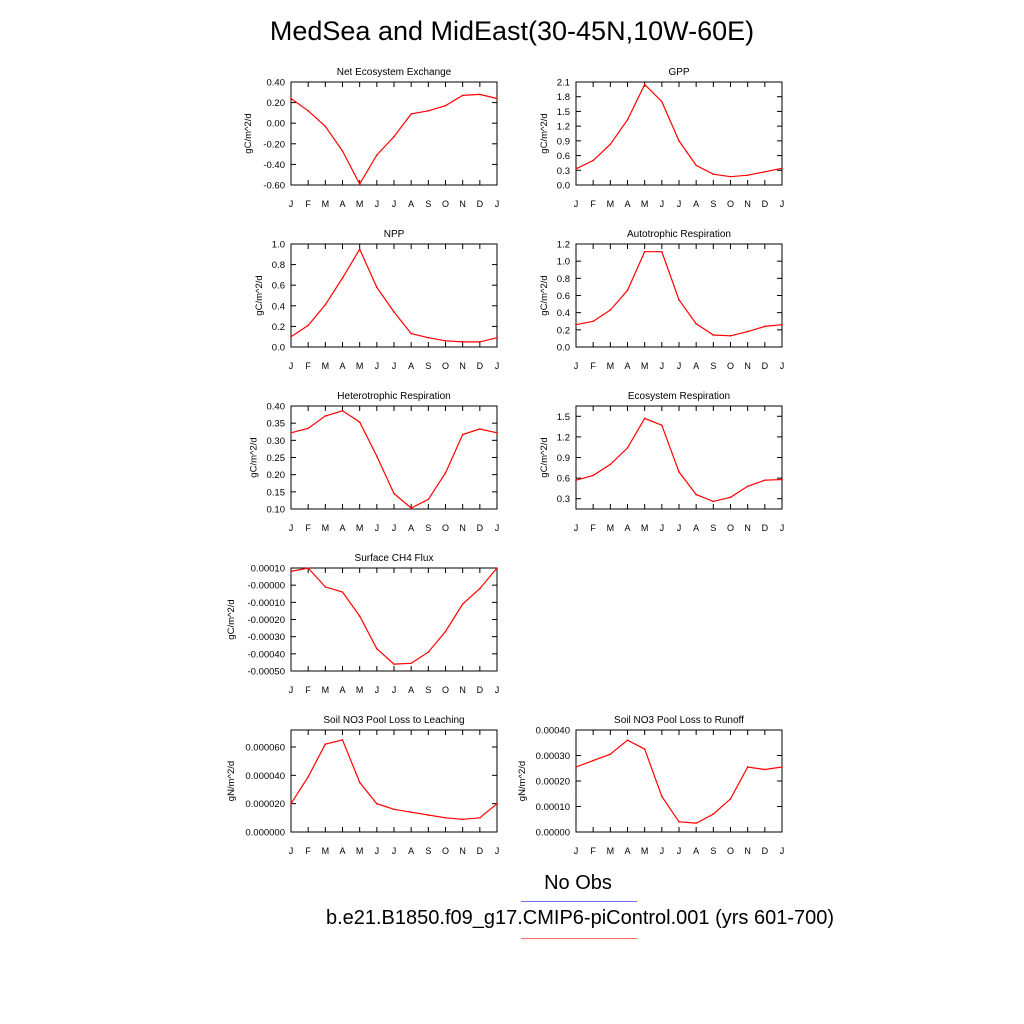 Image resolution: width=1024 pixels, height=1024 pixels. Describe the element at coordinates (522, 781) in the screenshot. I see `y-axis-label: gN/m^2/d` at that location.